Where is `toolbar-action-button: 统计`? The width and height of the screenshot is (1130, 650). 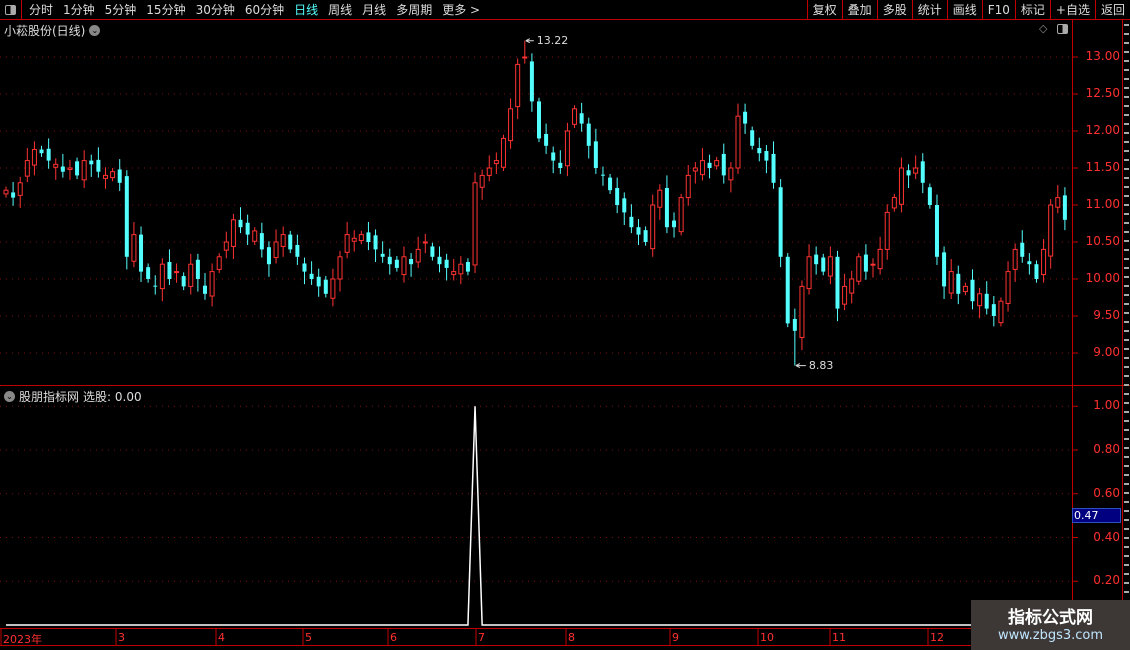 toolbar-action-button: 统计 is located at coordinates (929, 10).